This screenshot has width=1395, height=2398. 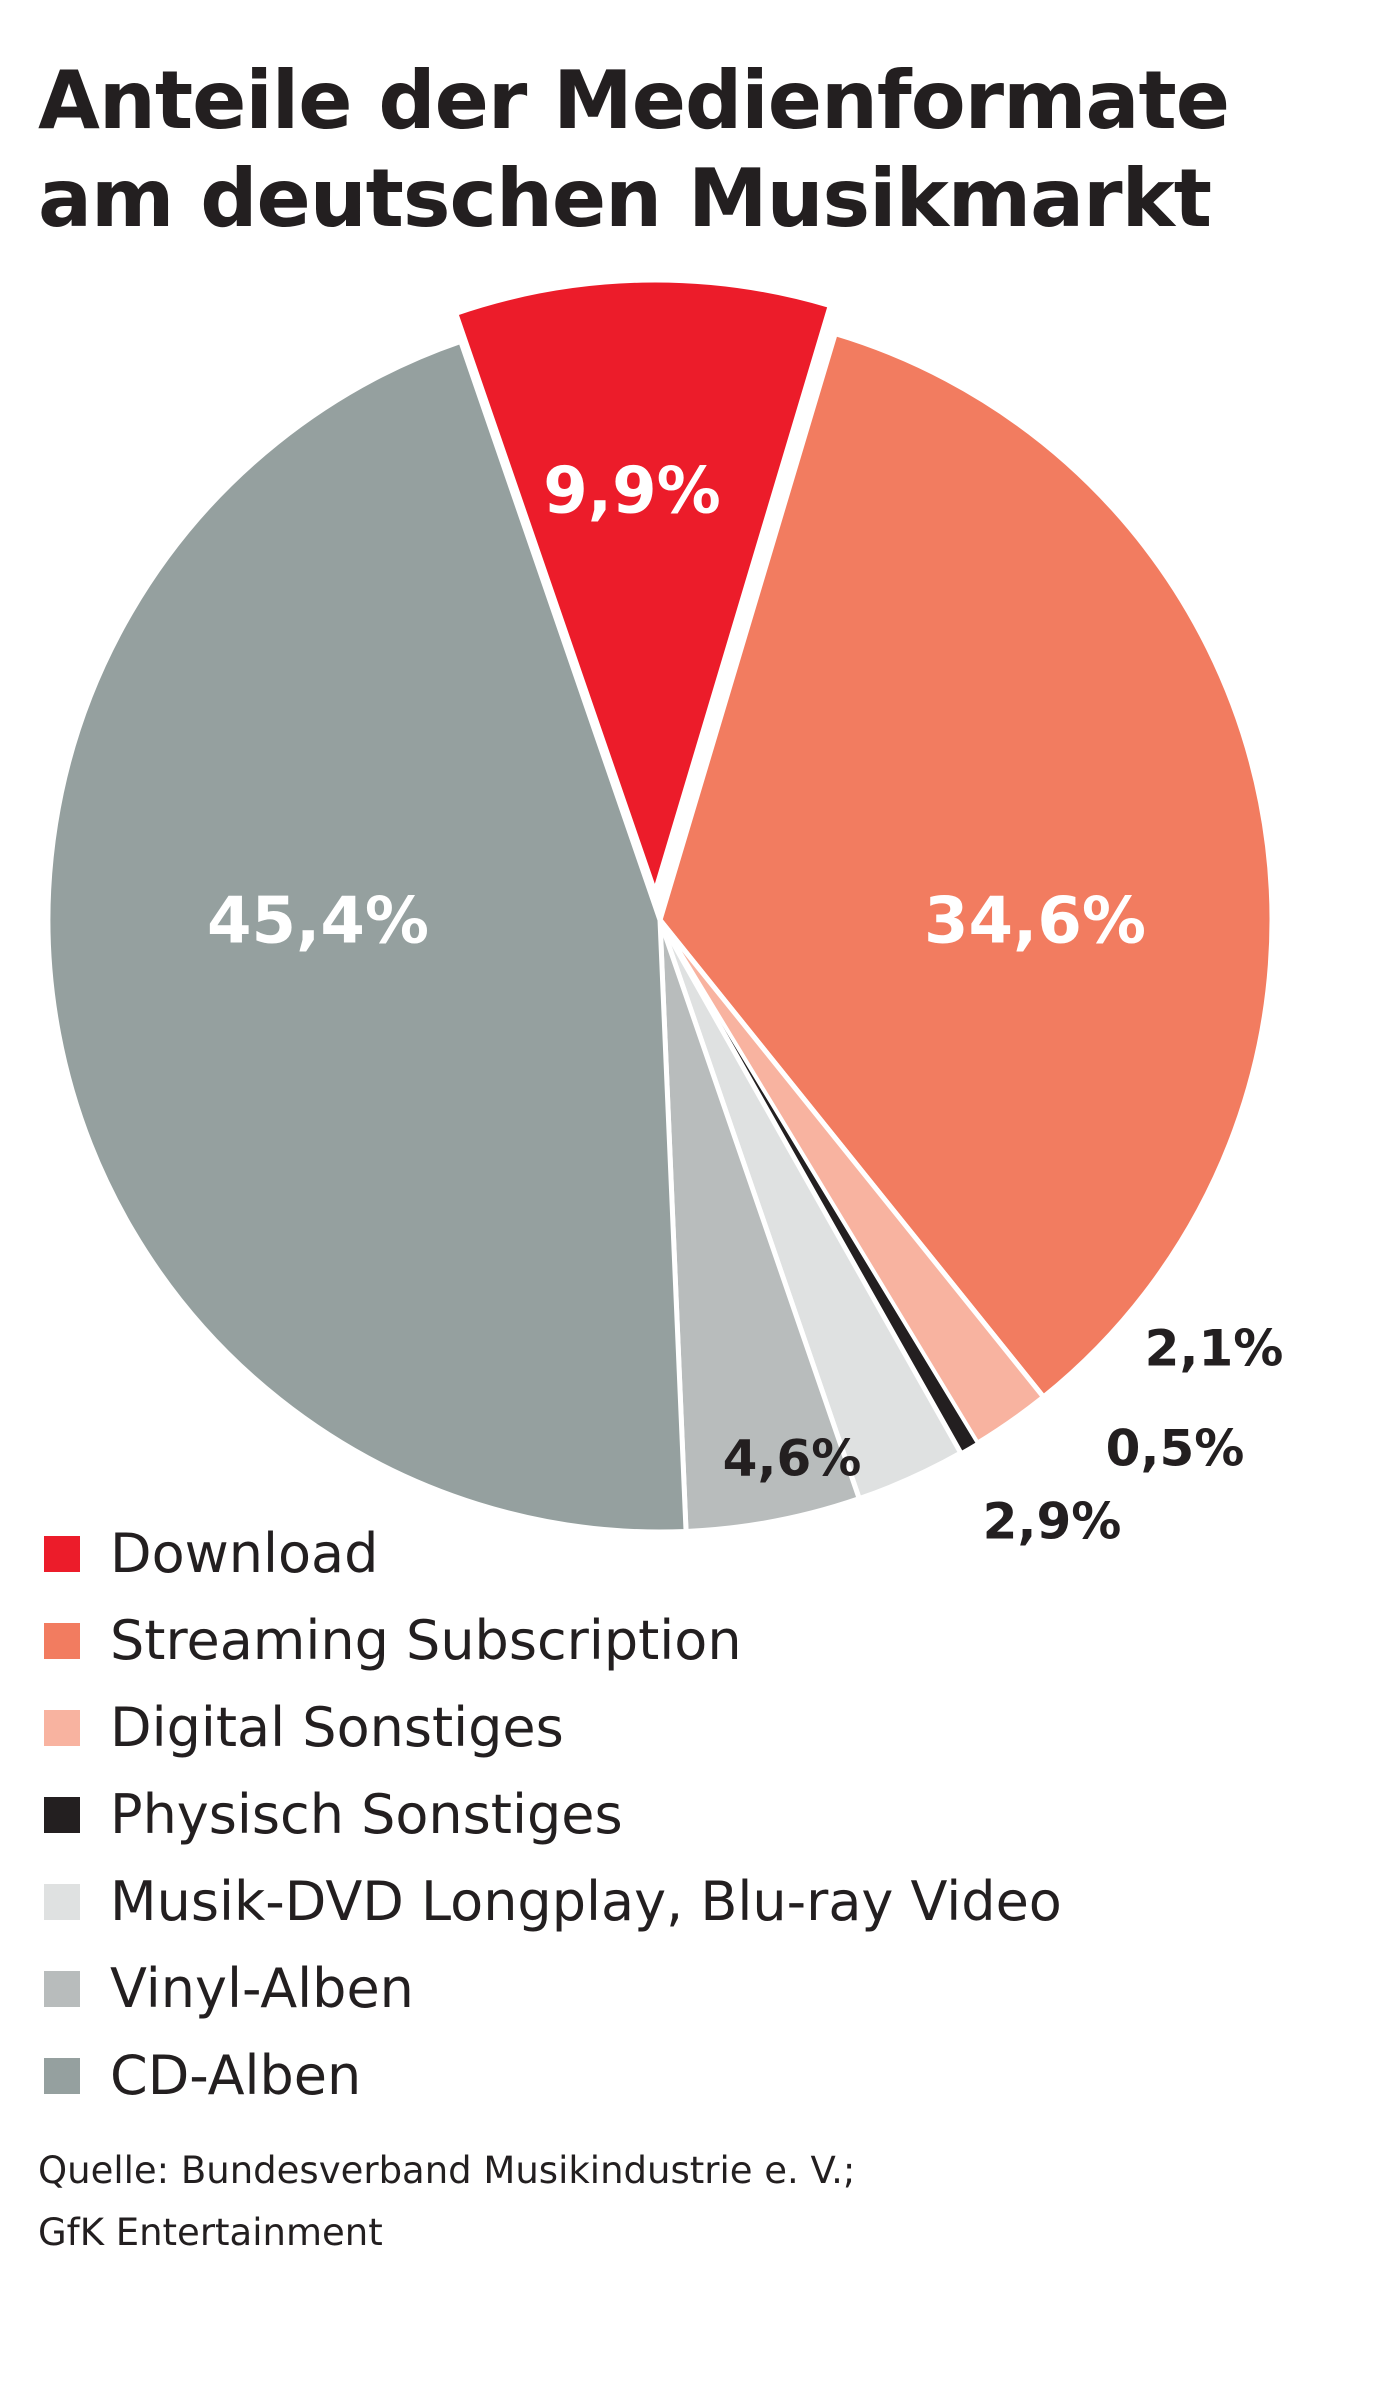 What do you see at coordinates (62, 2075) in the screenshot?
I see `legend-swatch-cd-alben` at bounding box center [62, 2075].